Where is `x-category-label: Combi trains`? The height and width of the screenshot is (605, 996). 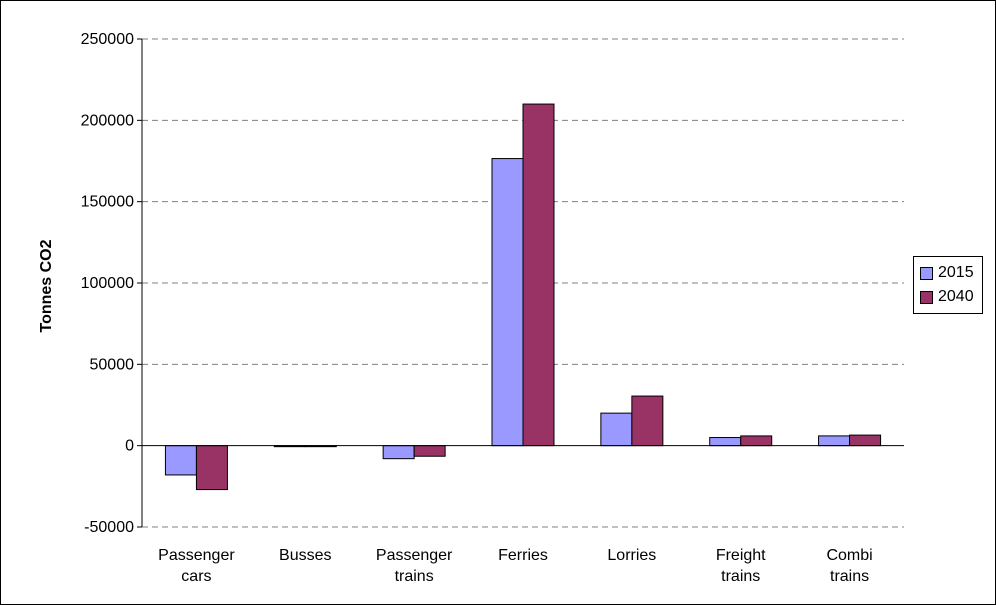
x-category-label: Combi trains is located at coordinates (849, 566).